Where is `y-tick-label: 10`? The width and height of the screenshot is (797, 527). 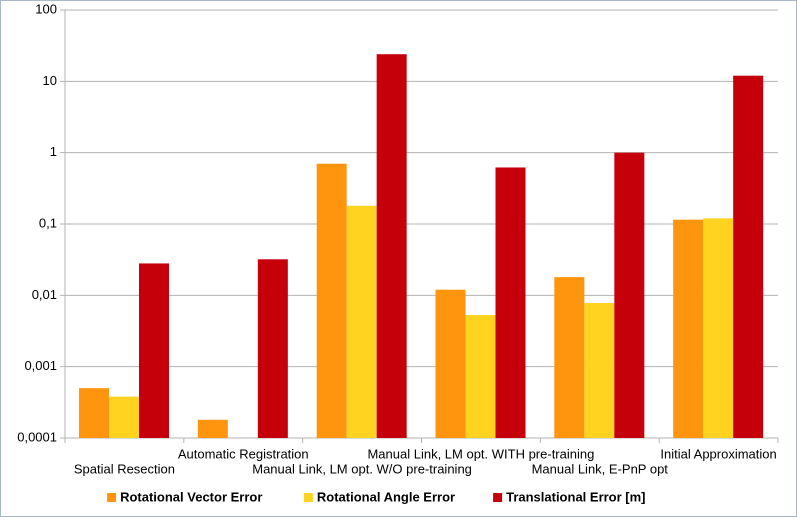 y-tick-label: 10 is located at coordinates (50, 80).